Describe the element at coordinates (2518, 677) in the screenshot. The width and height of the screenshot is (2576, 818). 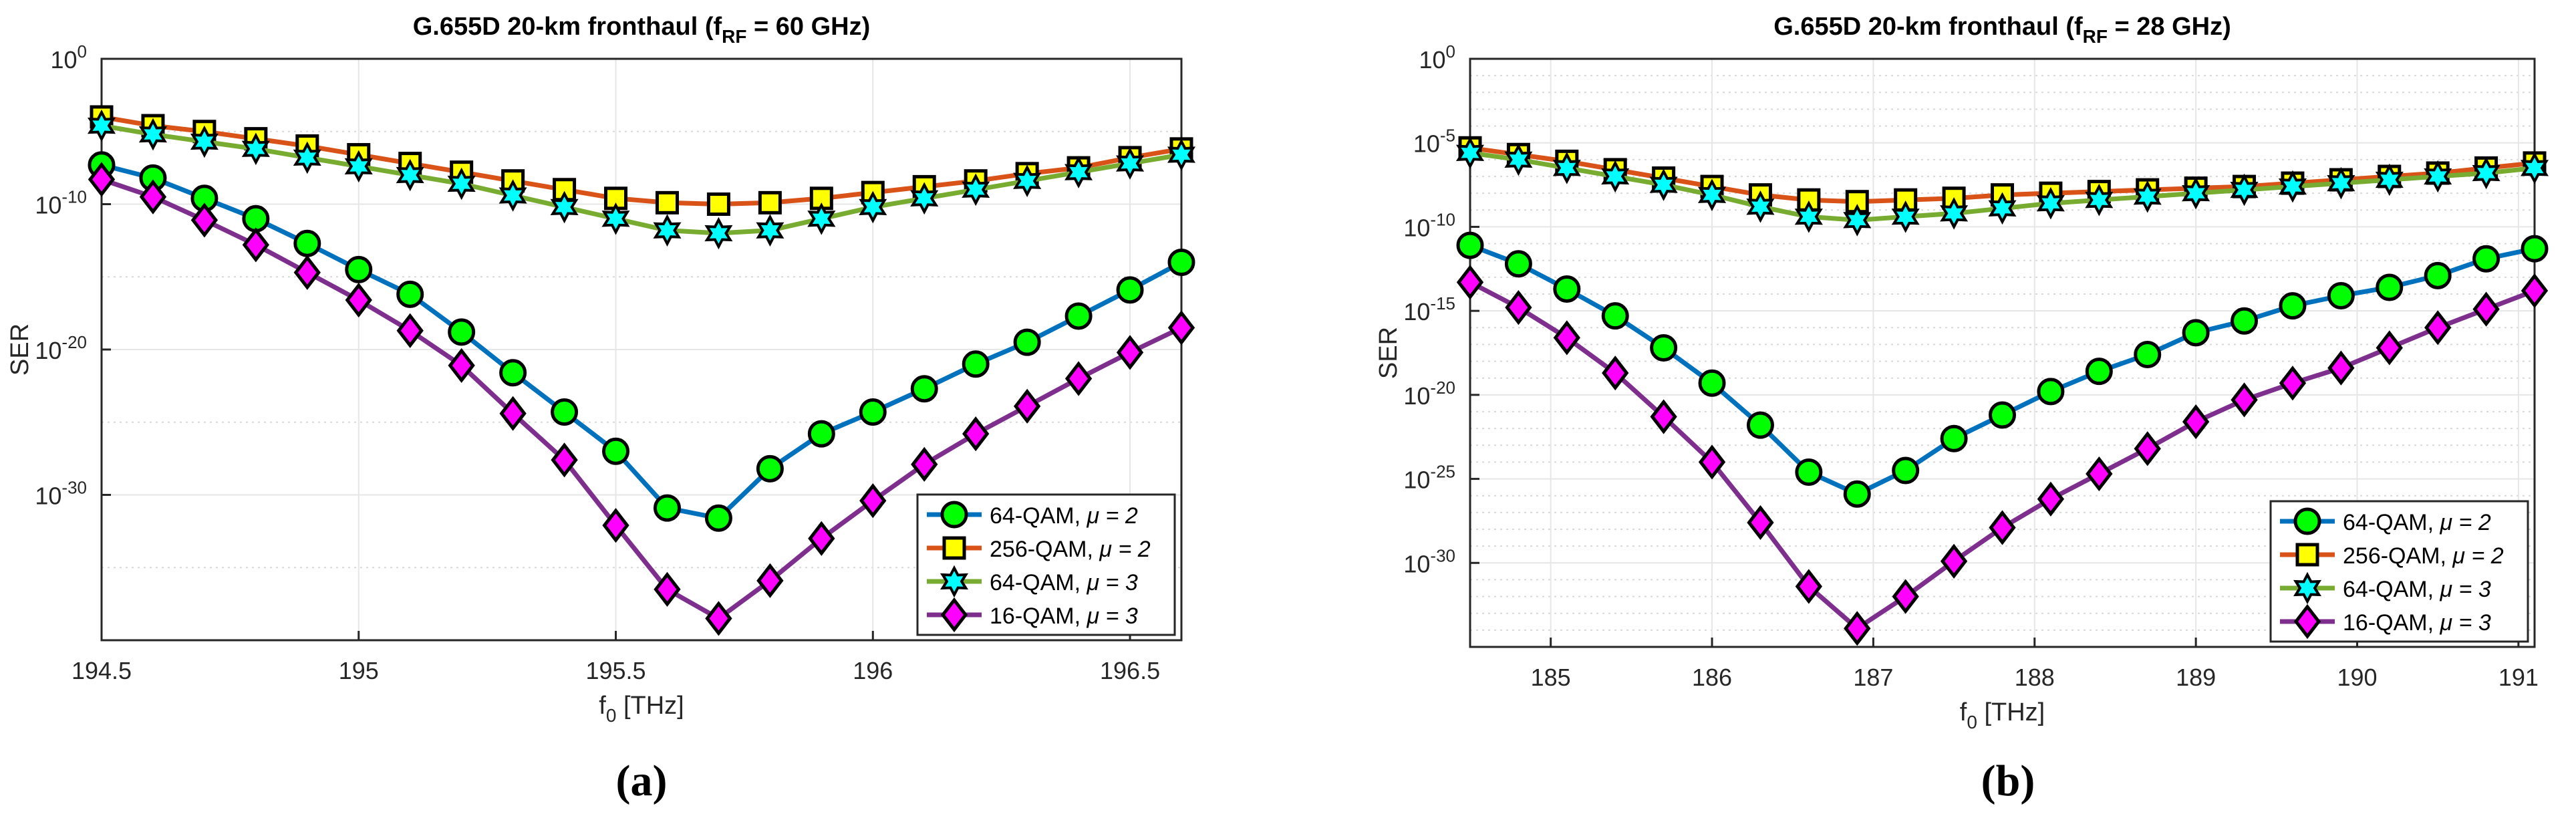
I see `x-tick-label: 191` at that location.